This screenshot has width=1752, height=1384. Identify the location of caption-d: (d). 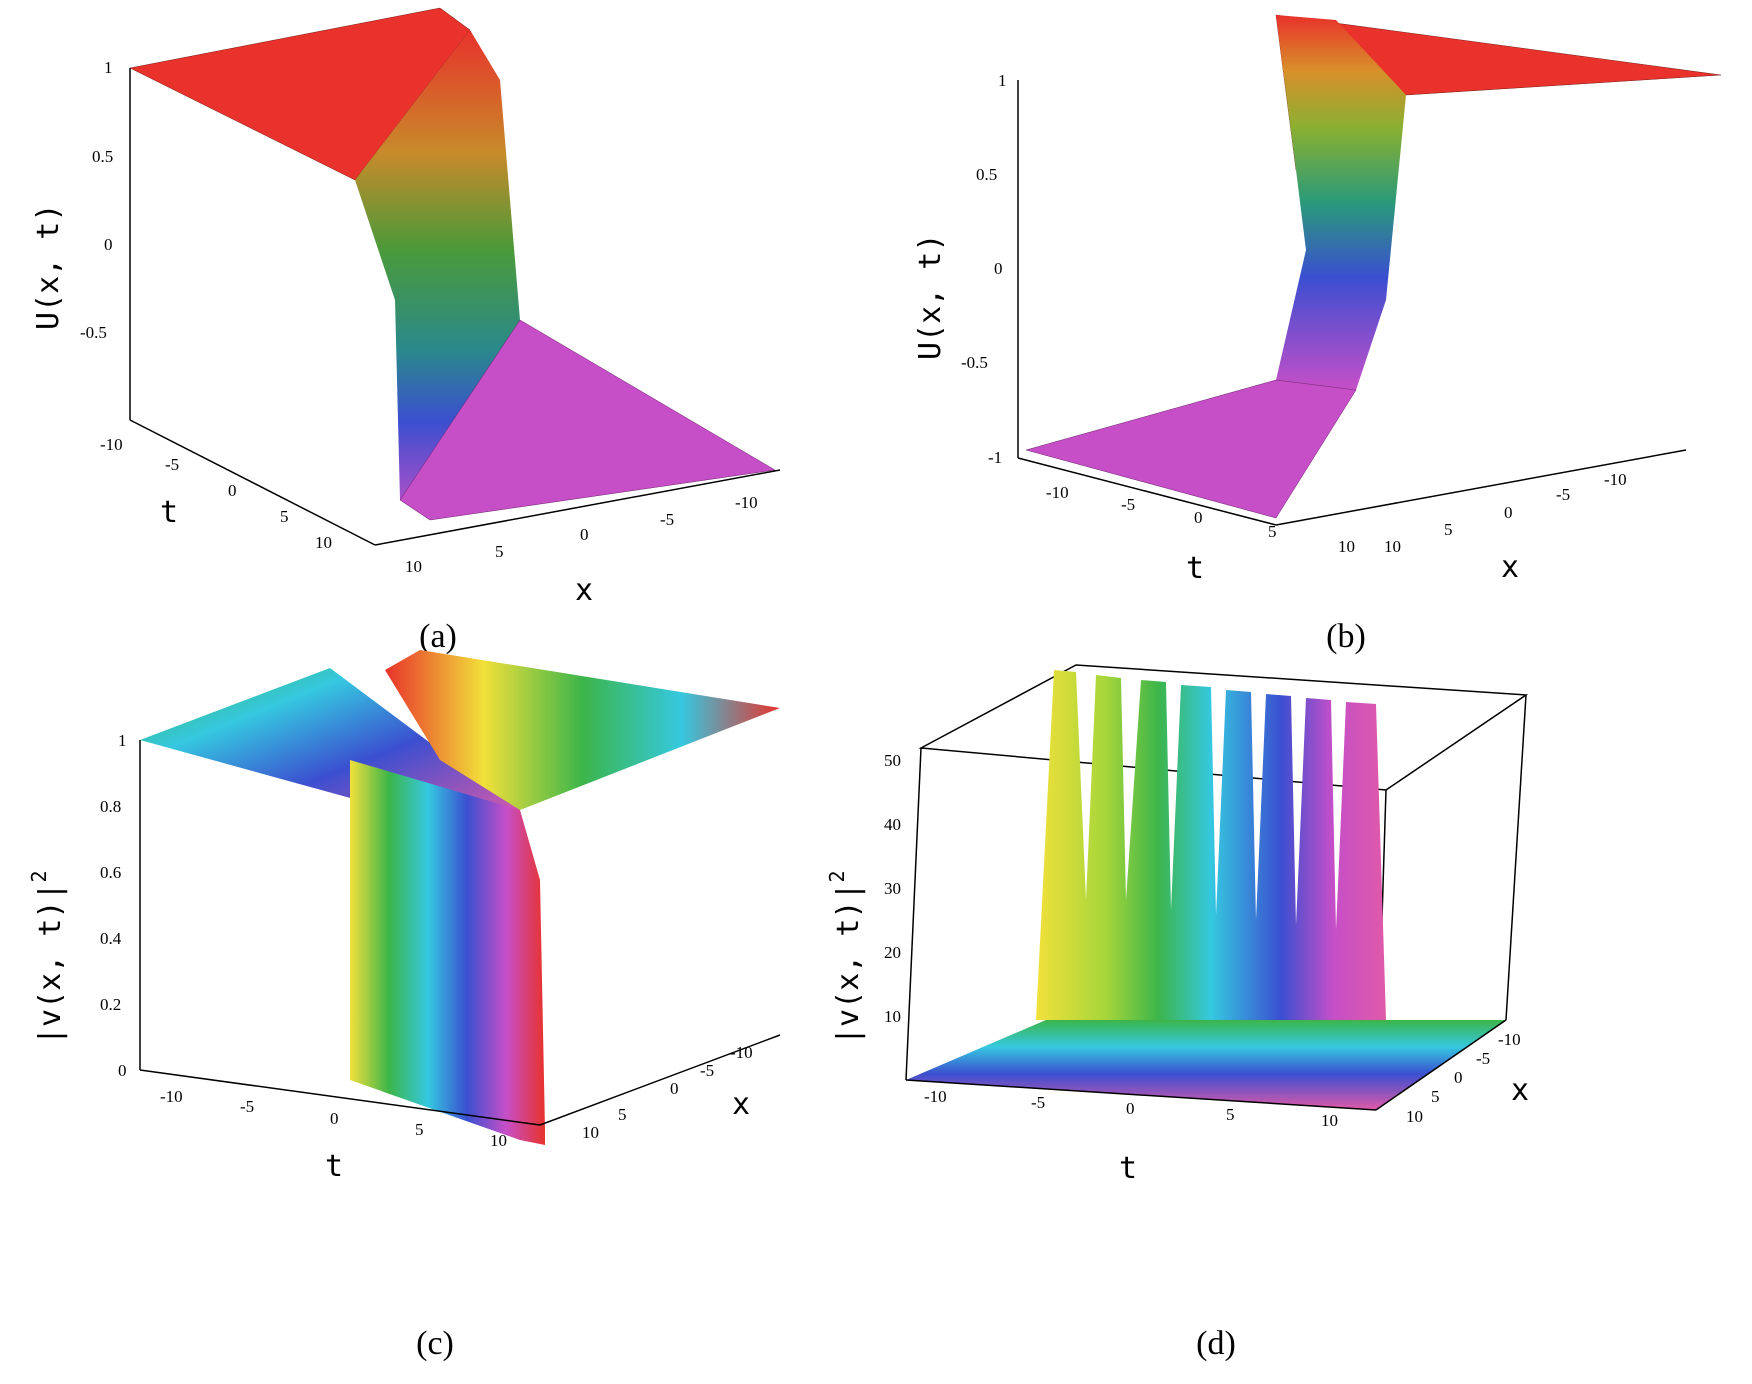
(1216, 1343).